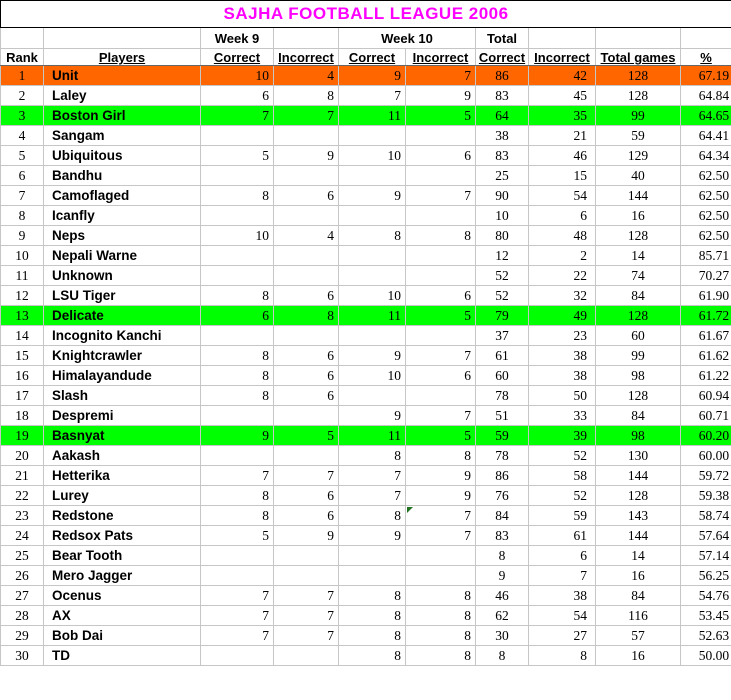  What do you see at coordinates (562, 175) in the screenshot?
I see `total-incorrect-cell: 15` at bounding box center [562, 175].